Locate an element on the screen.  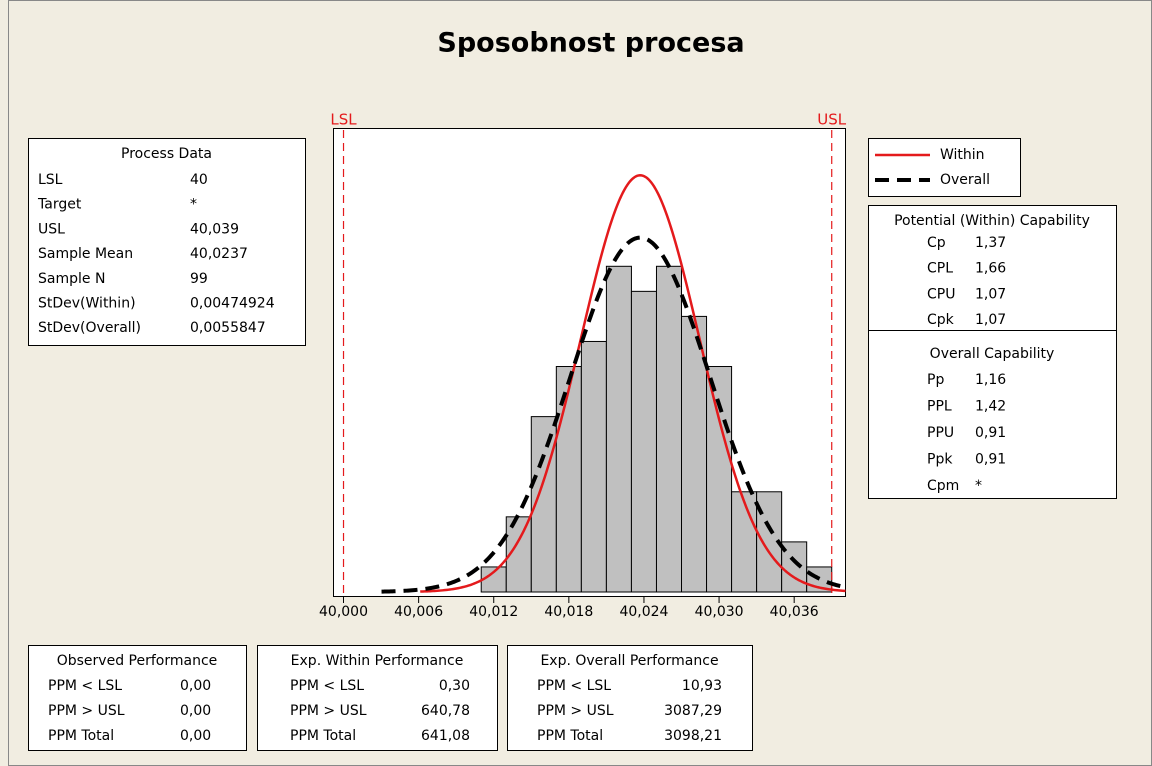
table-cell: 1,66 is located at coordinates (990, 269).